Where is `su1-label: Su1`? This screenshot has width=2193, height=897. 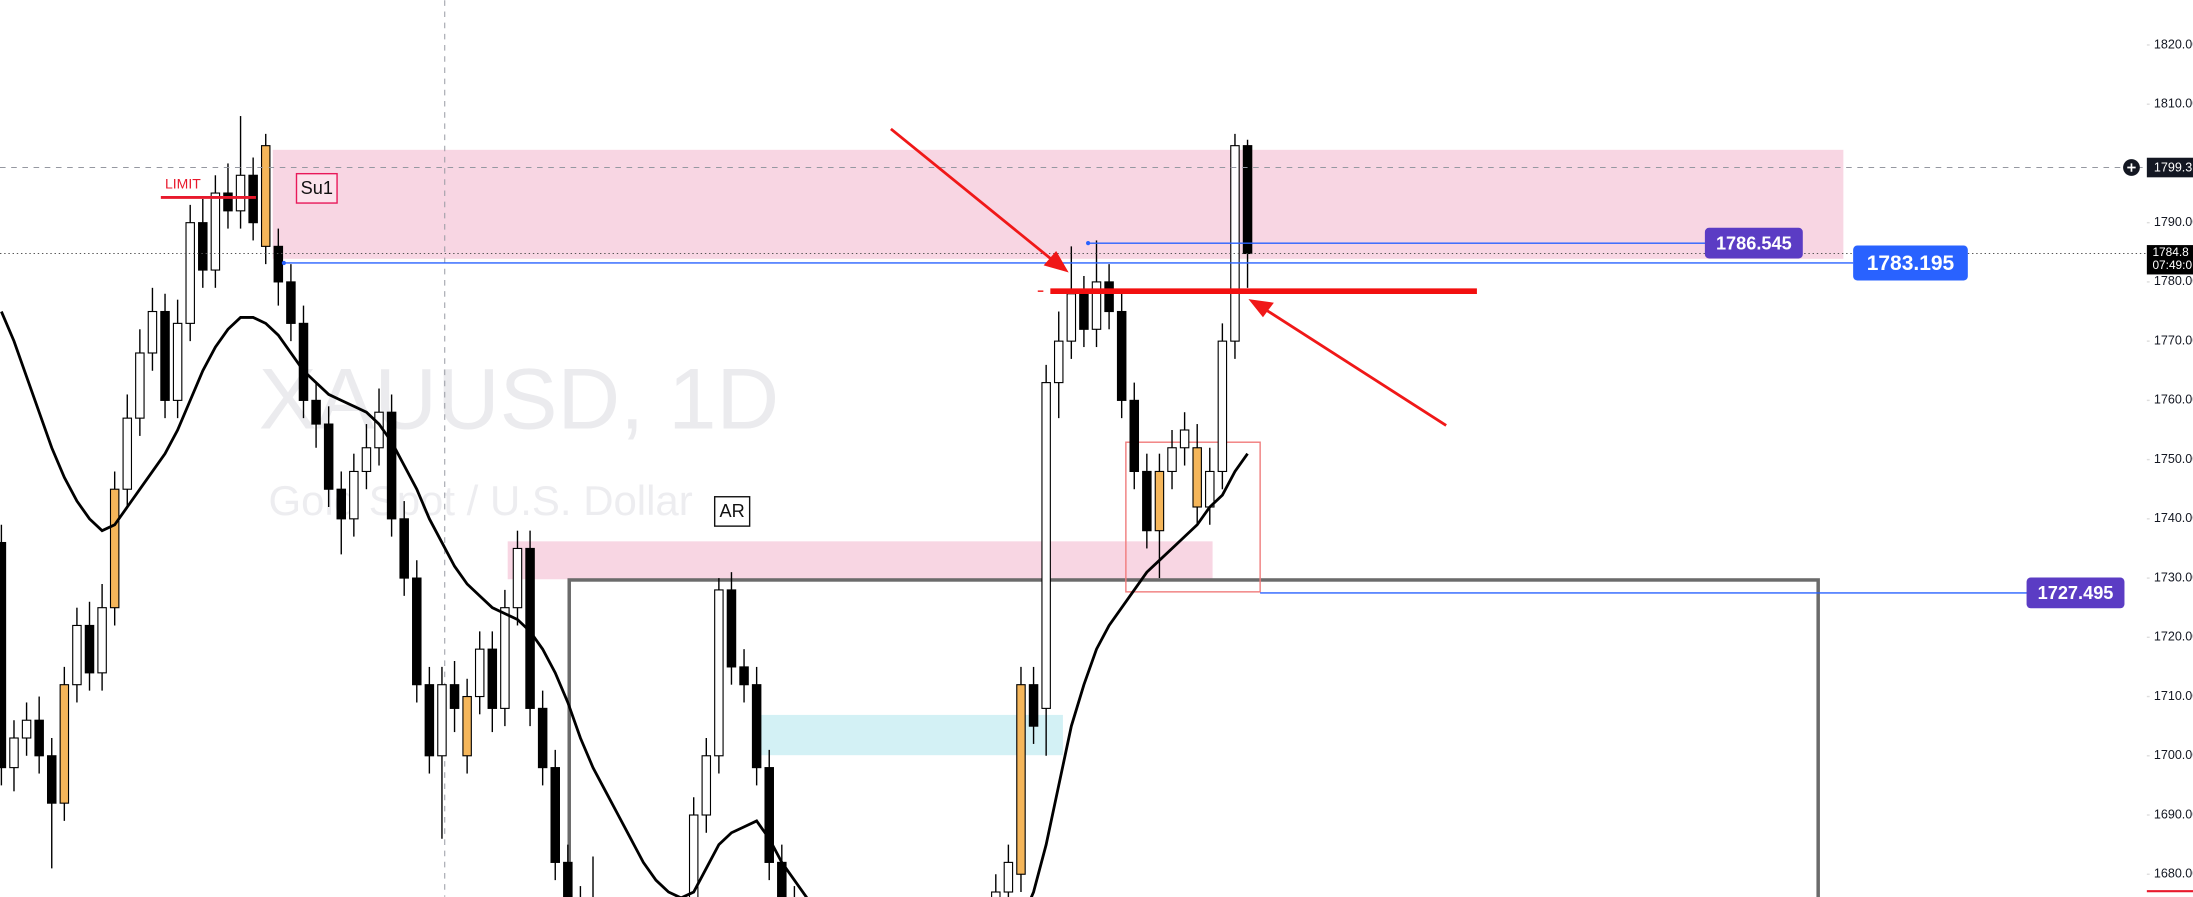
su1-label: Su1 is located at coordinates (317, 188).